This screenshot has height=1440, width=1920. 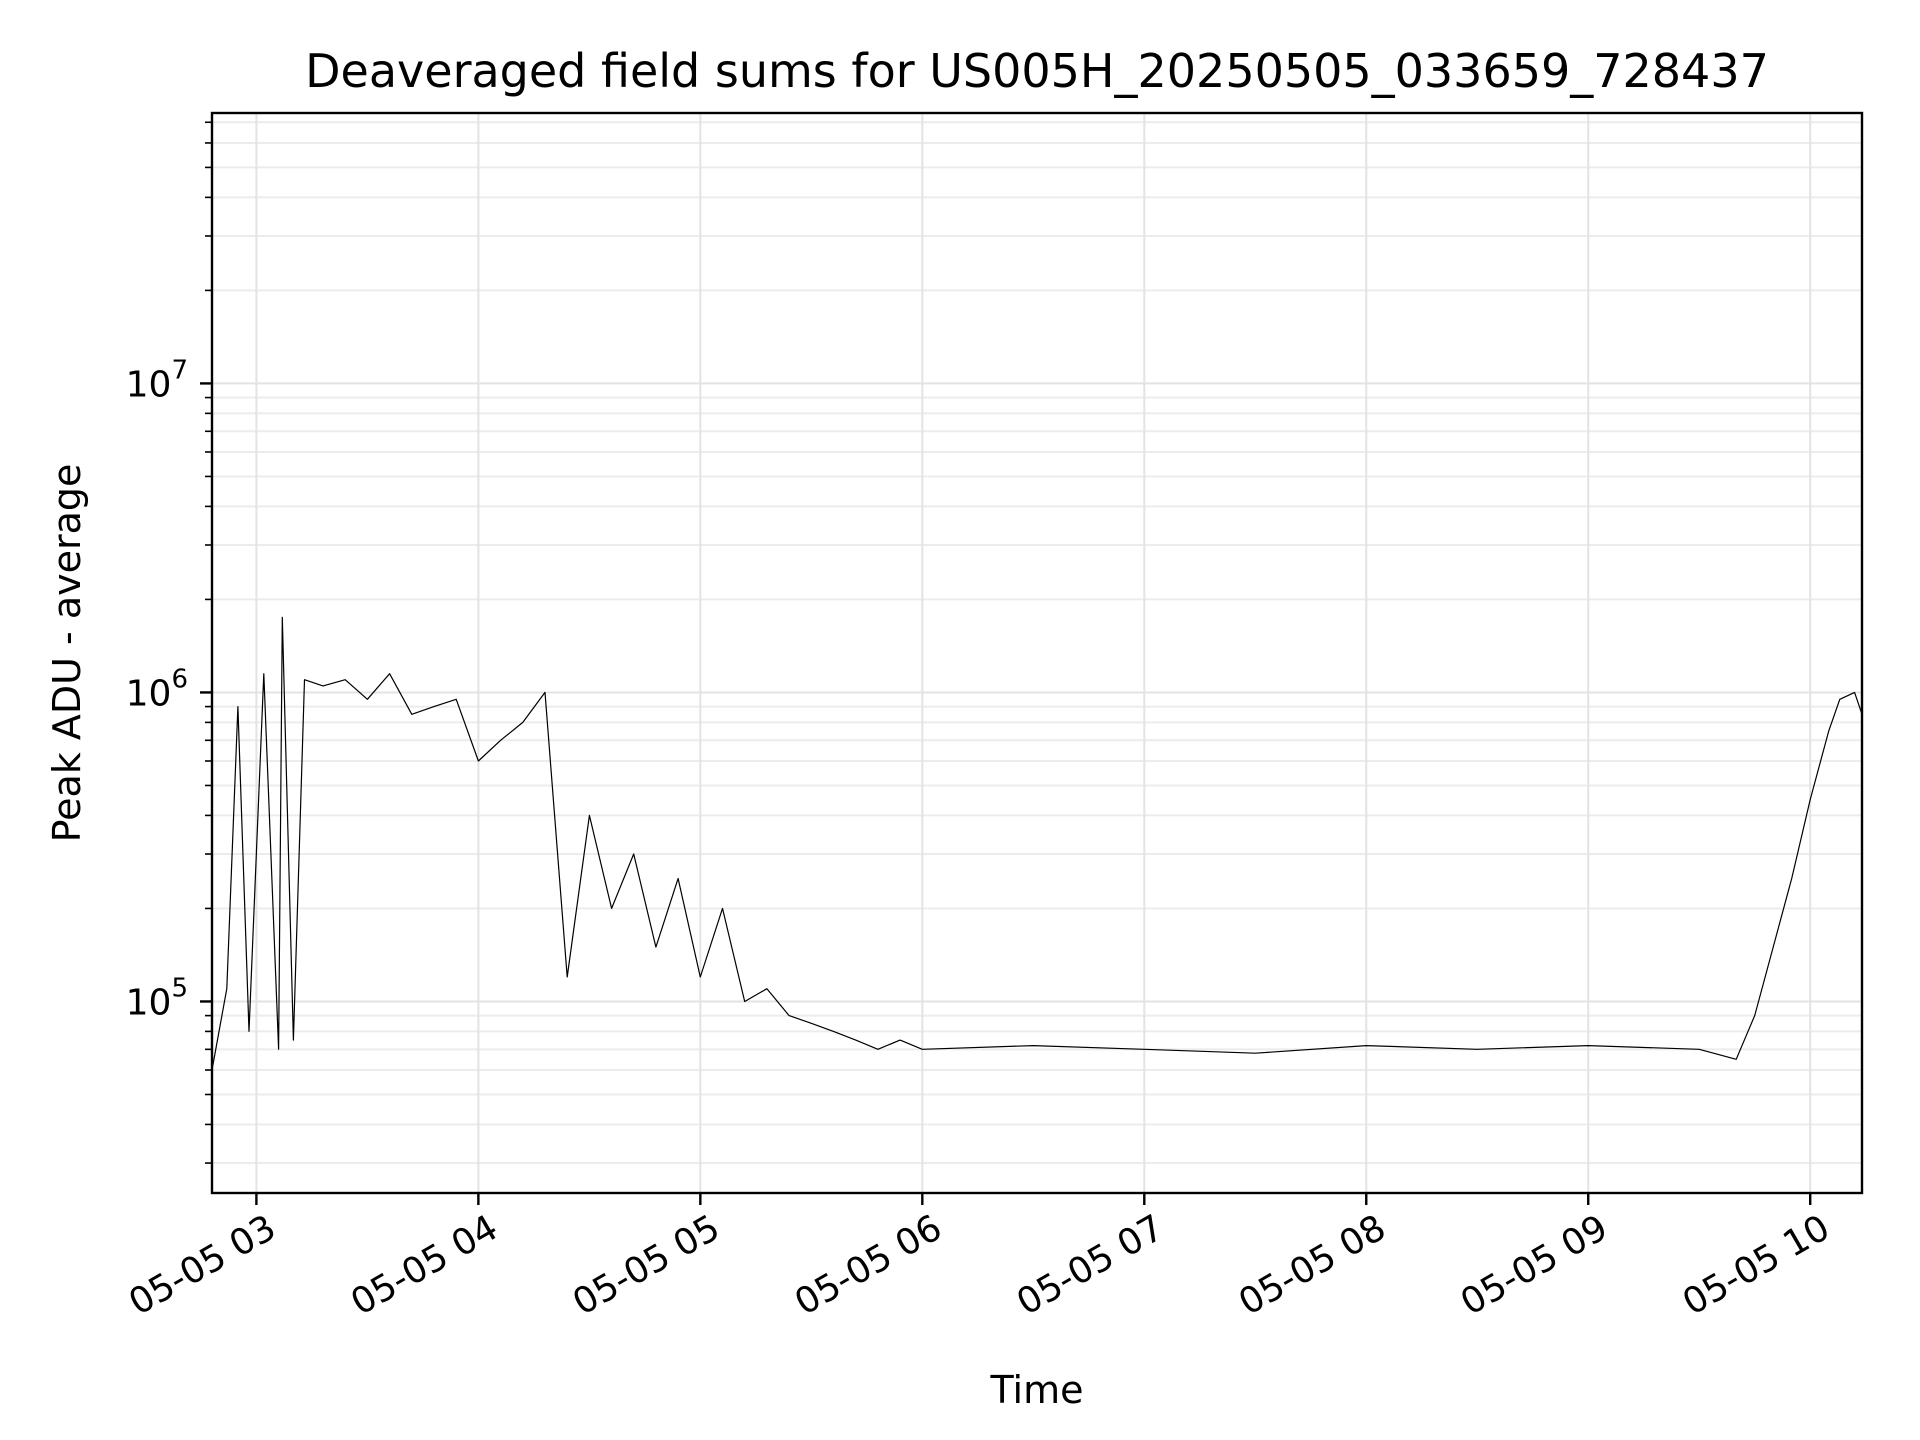 I want to click on y-axis-label: Peak ADU - average, so click(x=67, y=653).